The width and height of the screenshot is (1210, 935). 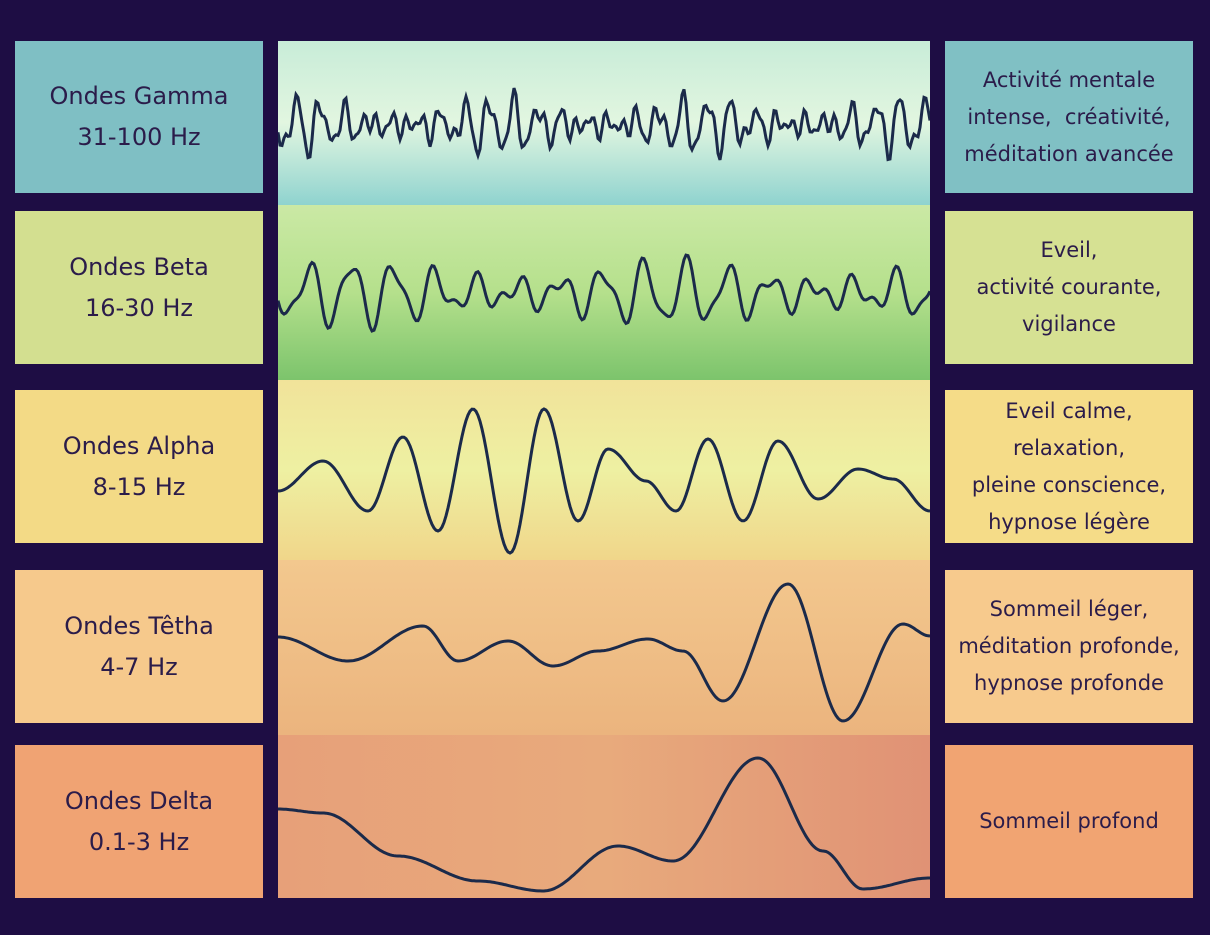 What do you see at coordinates (1069, 410) in the screenshot?
I see `text-line: Eveil calme,` at bounding box center [1069, 410].